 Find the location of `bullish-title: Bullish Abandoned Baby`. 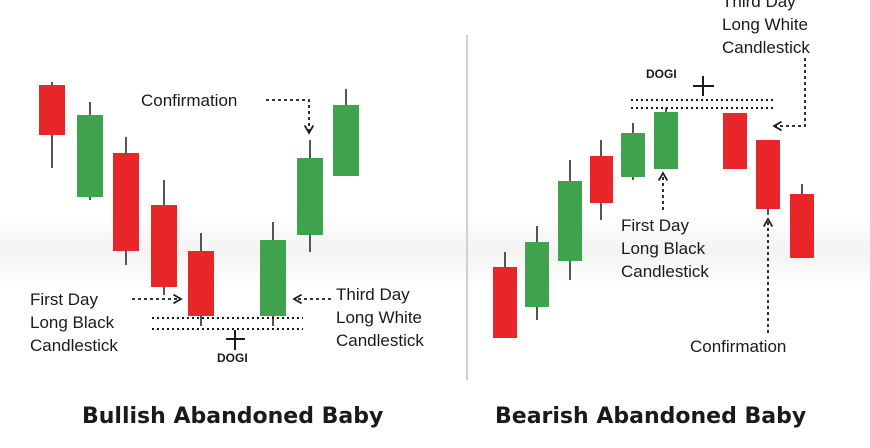

bullish-title: Bullish Abandoned Baby is located at coordinates (233, 416).